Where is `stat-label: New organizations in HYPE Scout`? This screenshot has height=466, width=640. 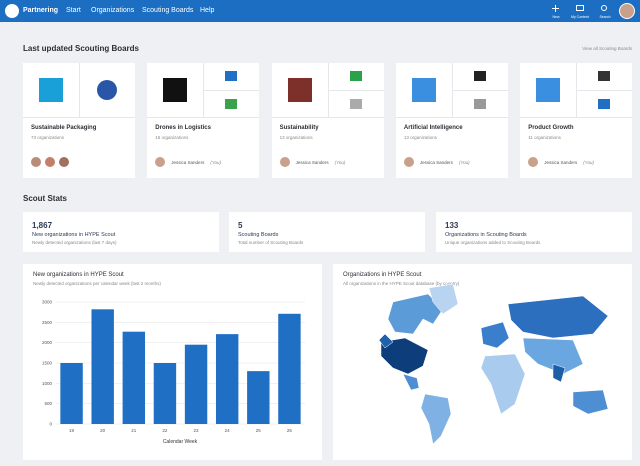 stat-label: New organizations in HYPE Scout is located at coordinates (74, 235).